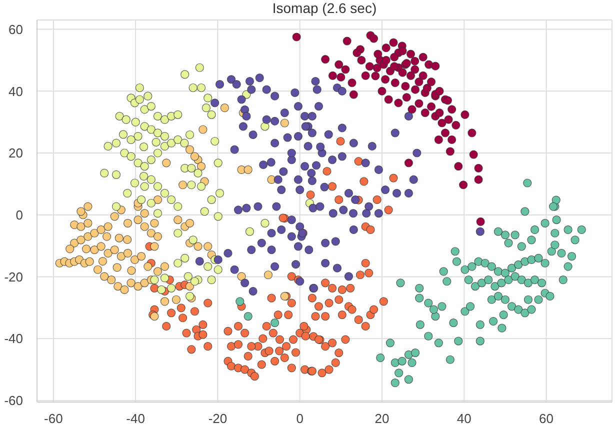  I want to click on x-tick-label: -20, so click(218, 418).